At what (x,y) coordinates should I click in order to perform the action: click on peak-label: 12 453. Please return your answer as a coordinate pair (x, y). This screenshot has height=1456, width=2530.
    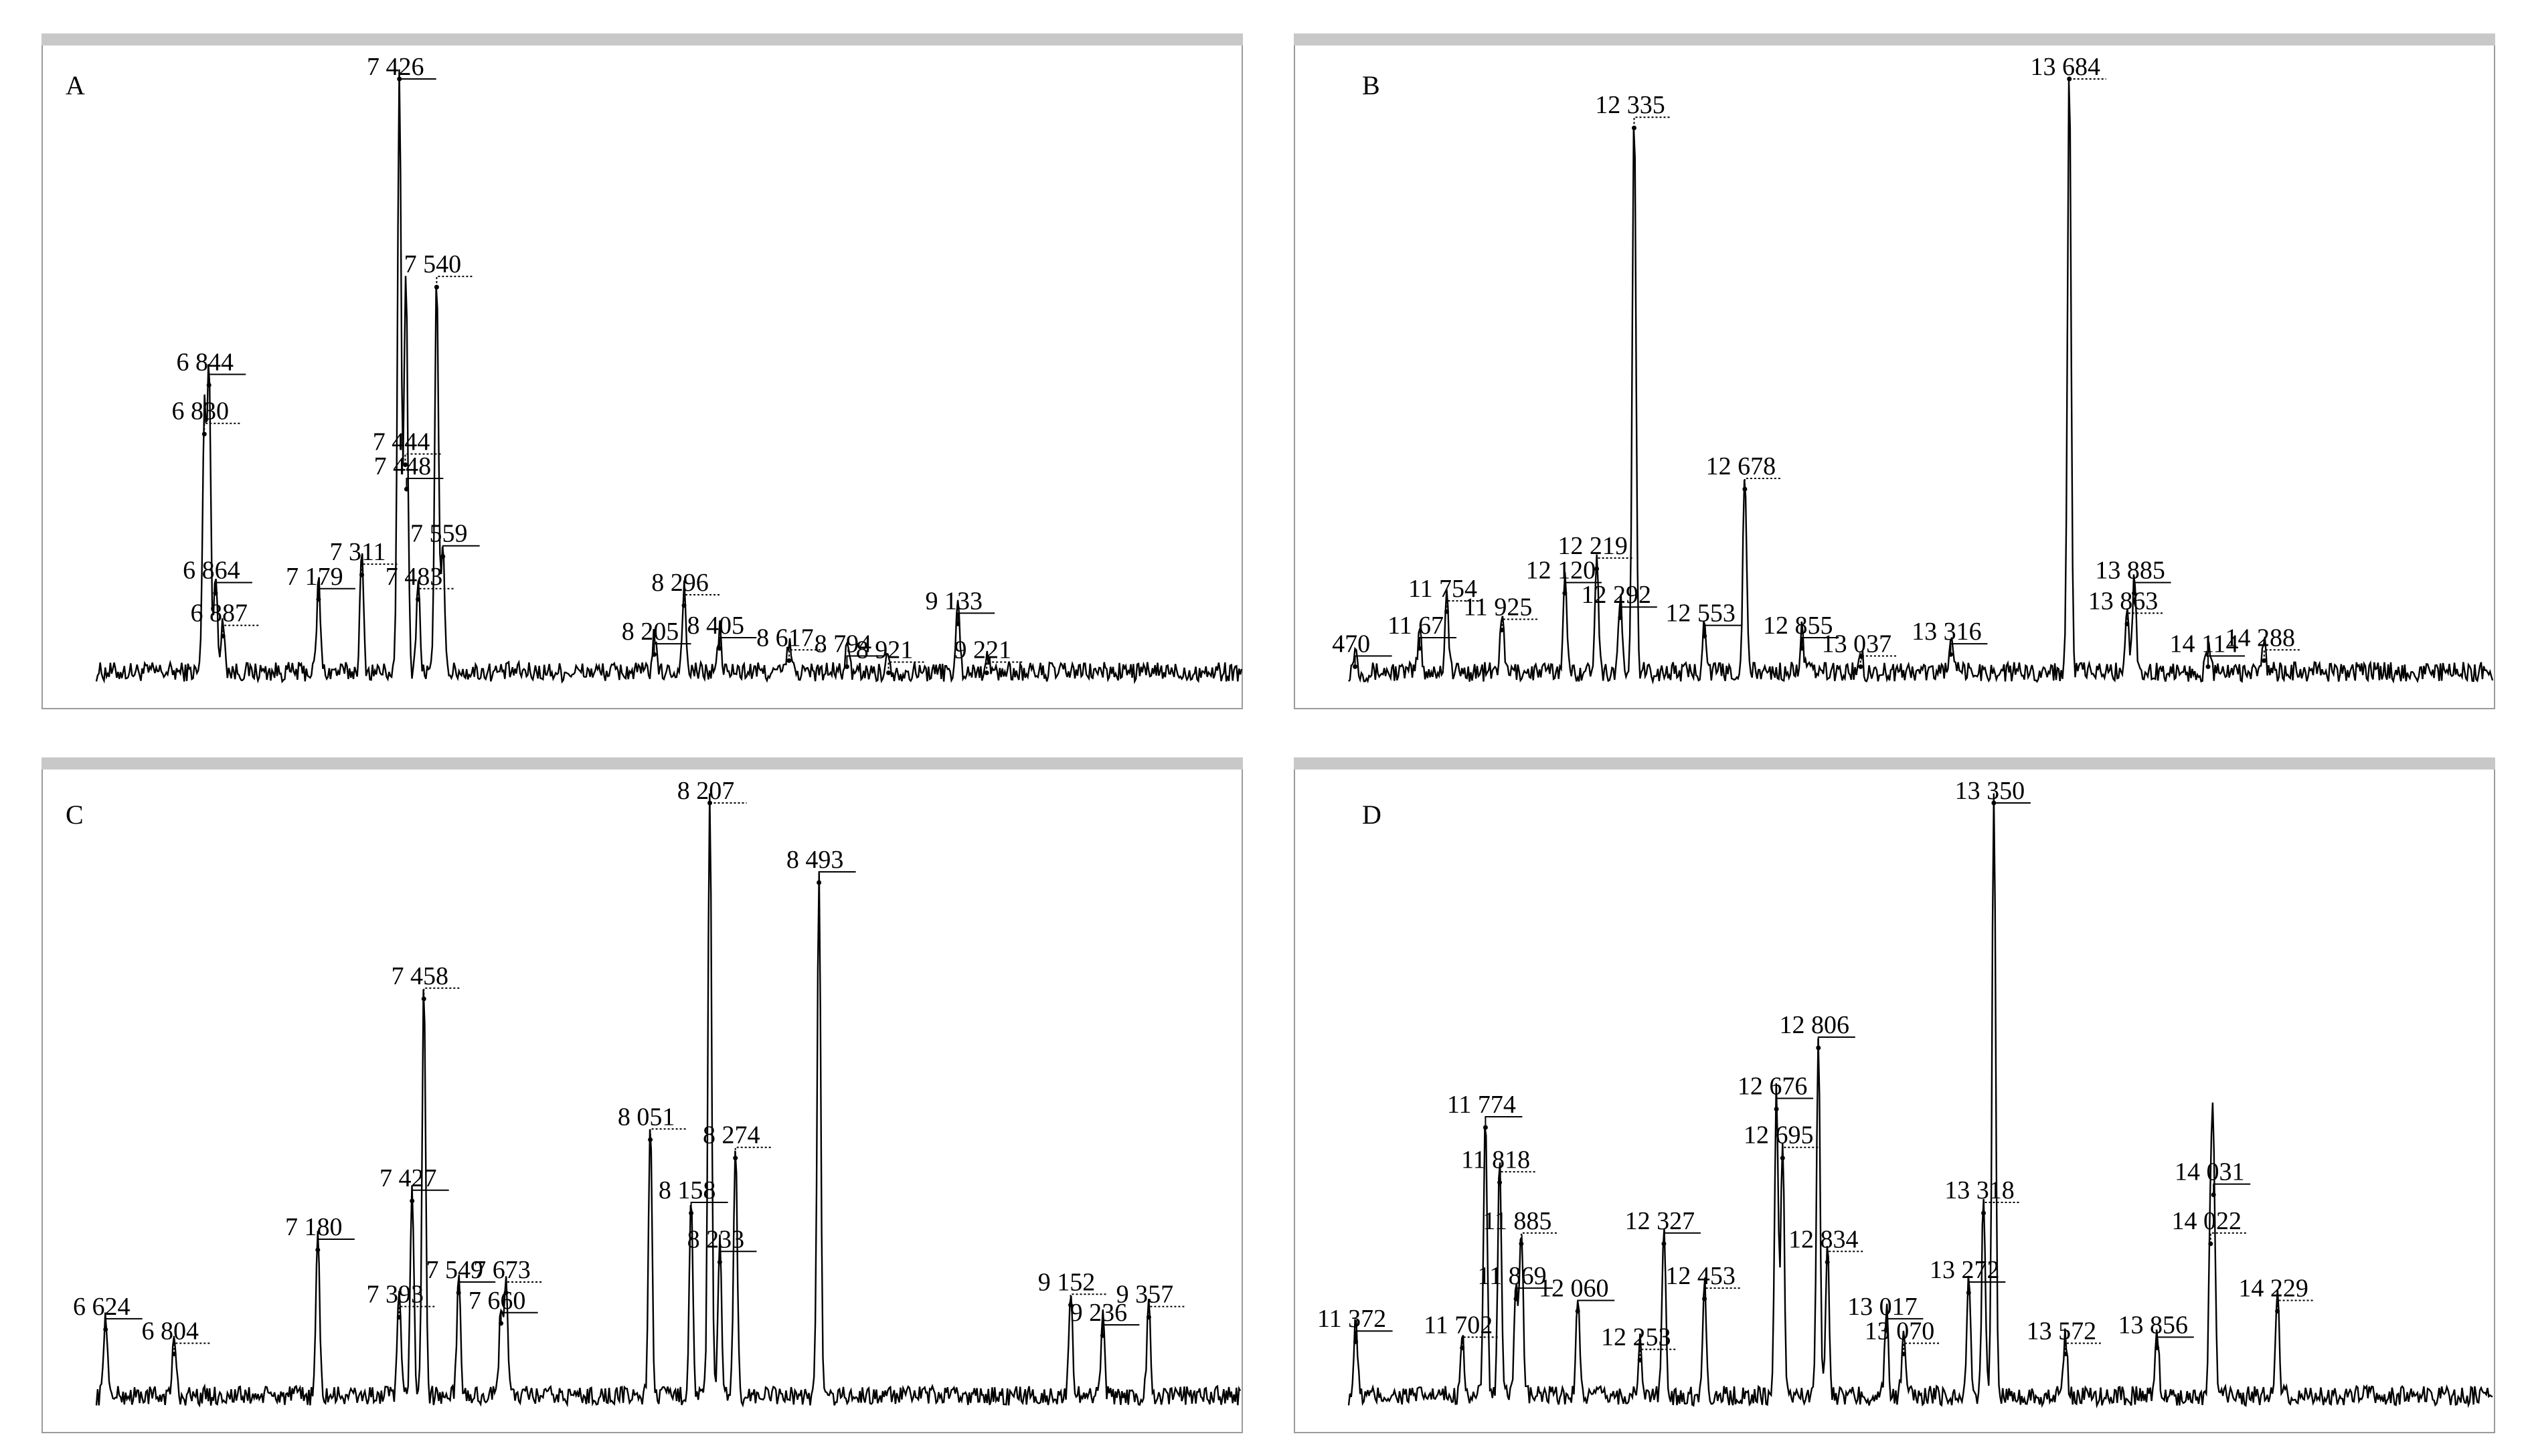
    Looking at the image, I should click on (1700, 1276).